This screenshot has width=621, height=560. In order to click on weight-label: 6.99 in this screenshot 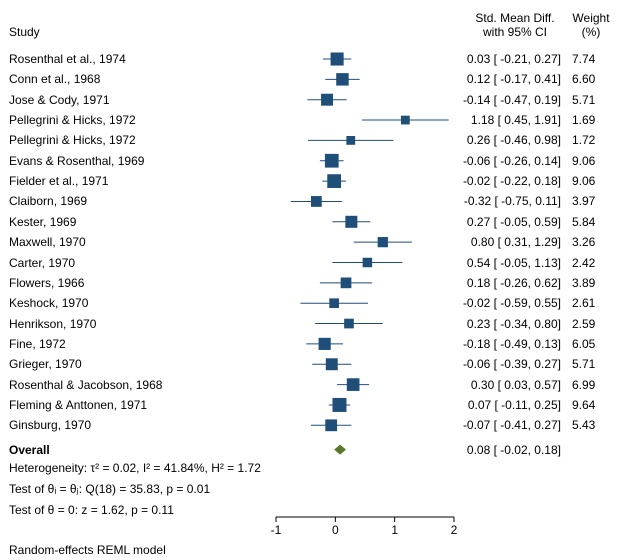, I will do `click(584, 384)`.